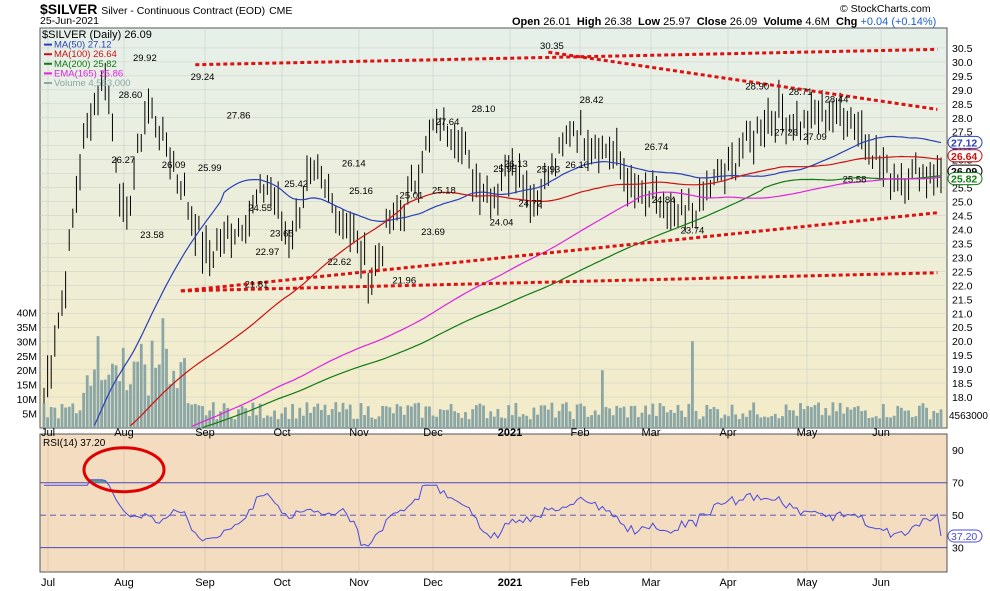  What do you see at coordinates (968, 416) in the screenshot?
I see `current-volume-label: 4563000` at bounding box center [968, 416].